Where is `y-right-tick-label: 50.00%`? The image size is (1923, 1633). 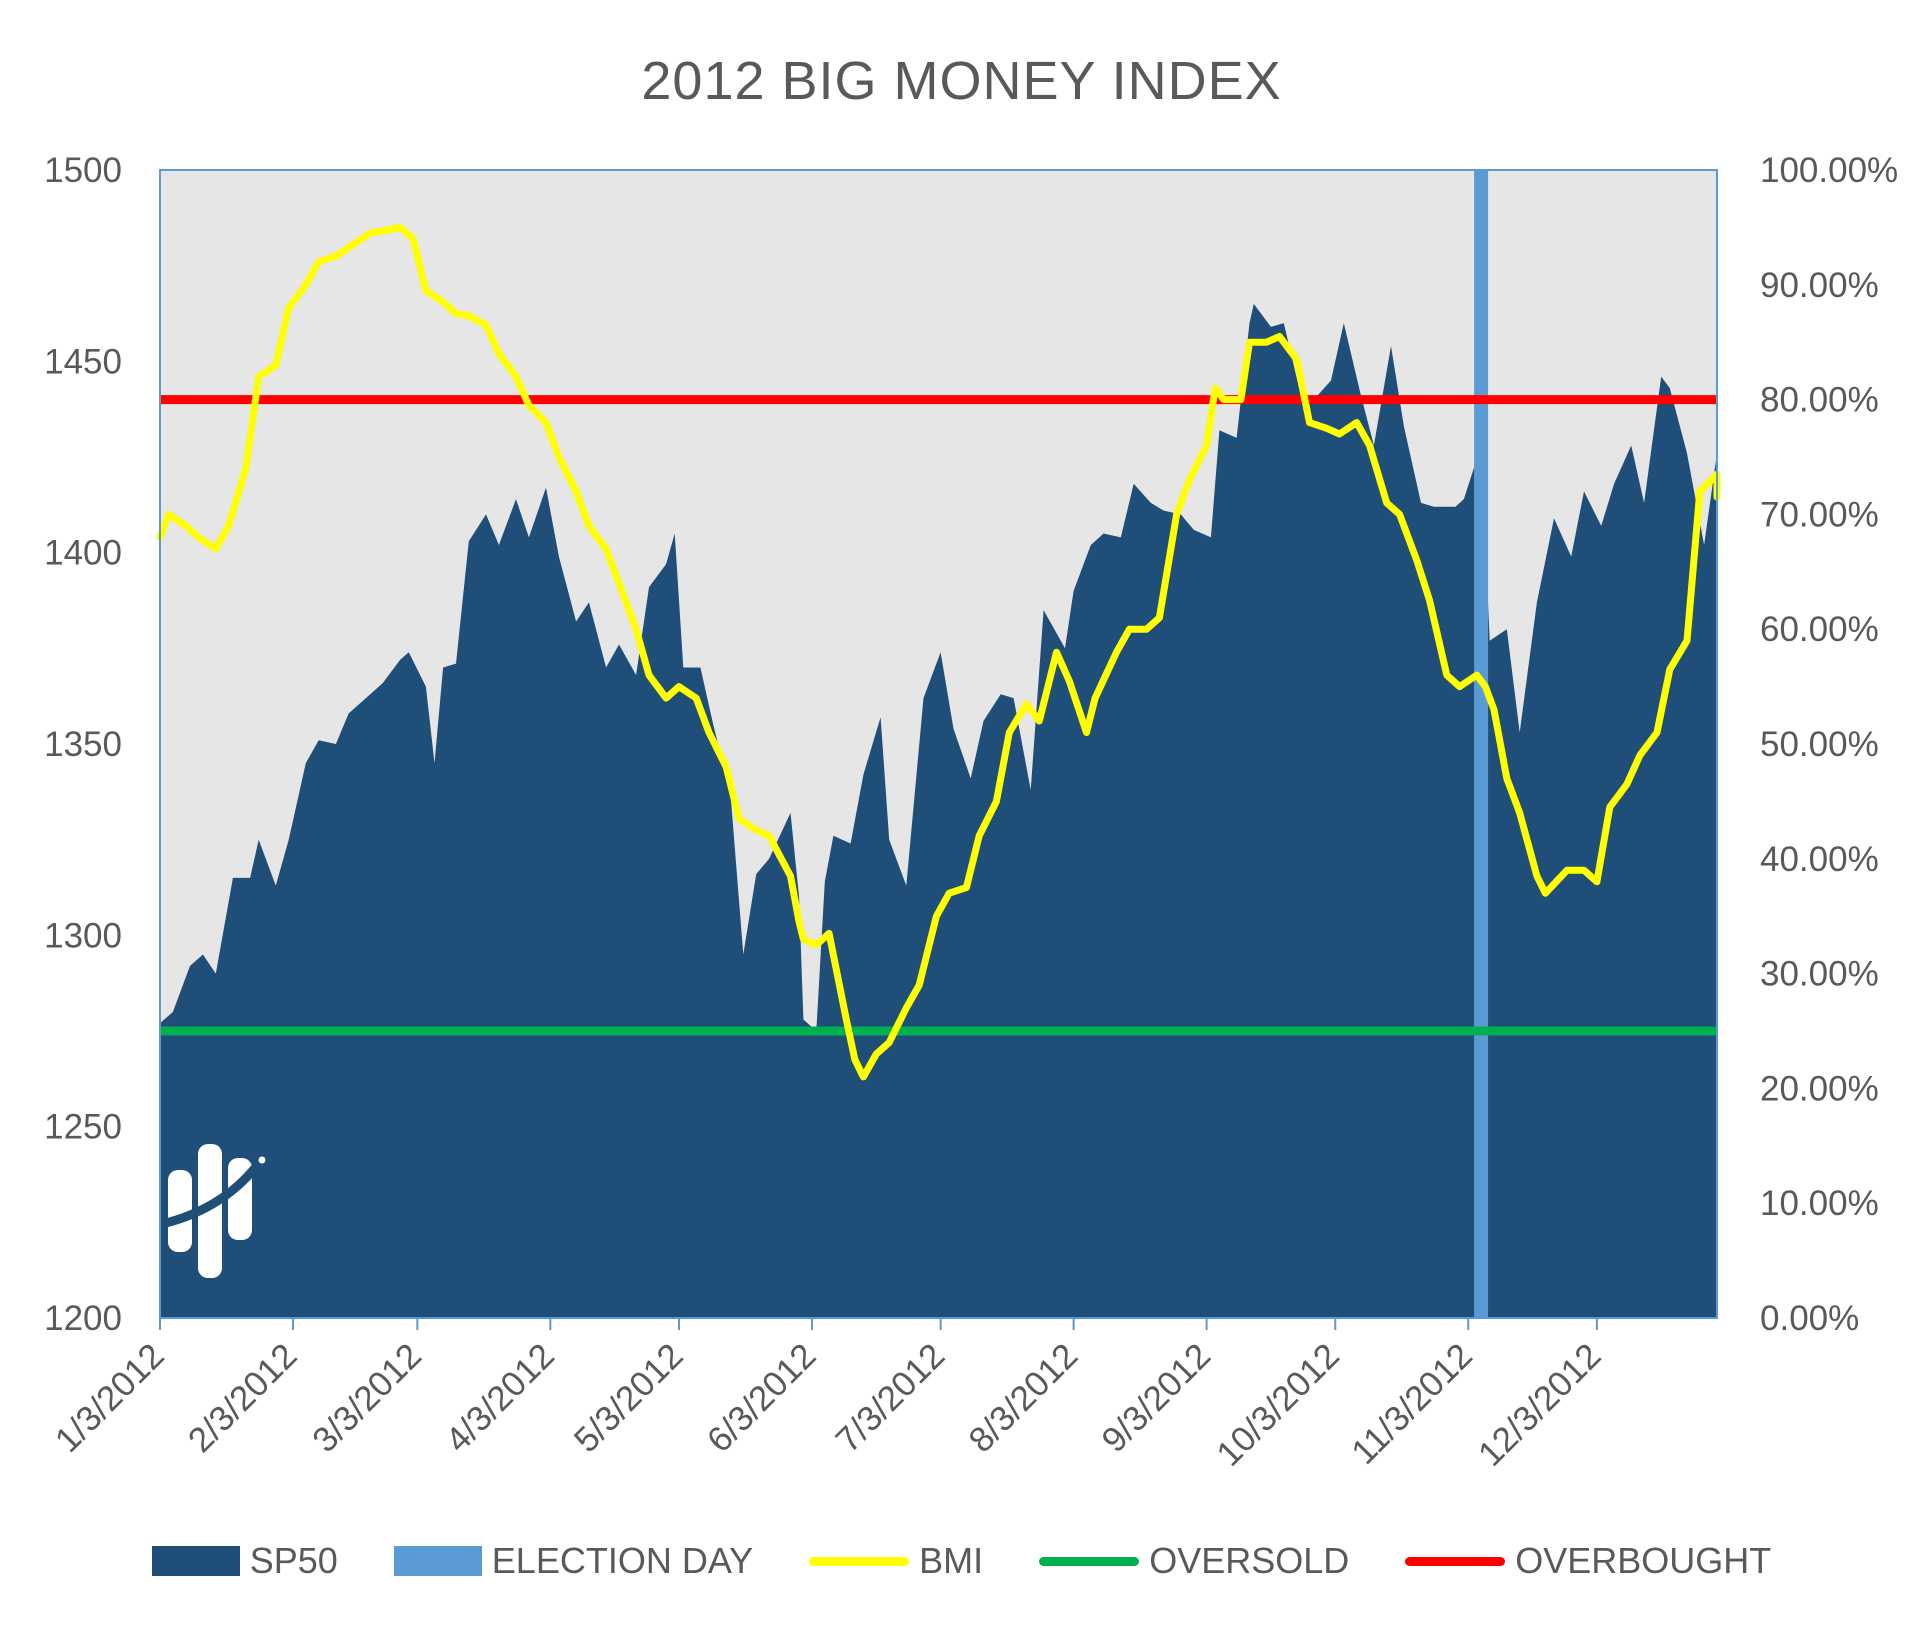
y-right-tick-label: 50.00% is located at coordinates (1819, 744).